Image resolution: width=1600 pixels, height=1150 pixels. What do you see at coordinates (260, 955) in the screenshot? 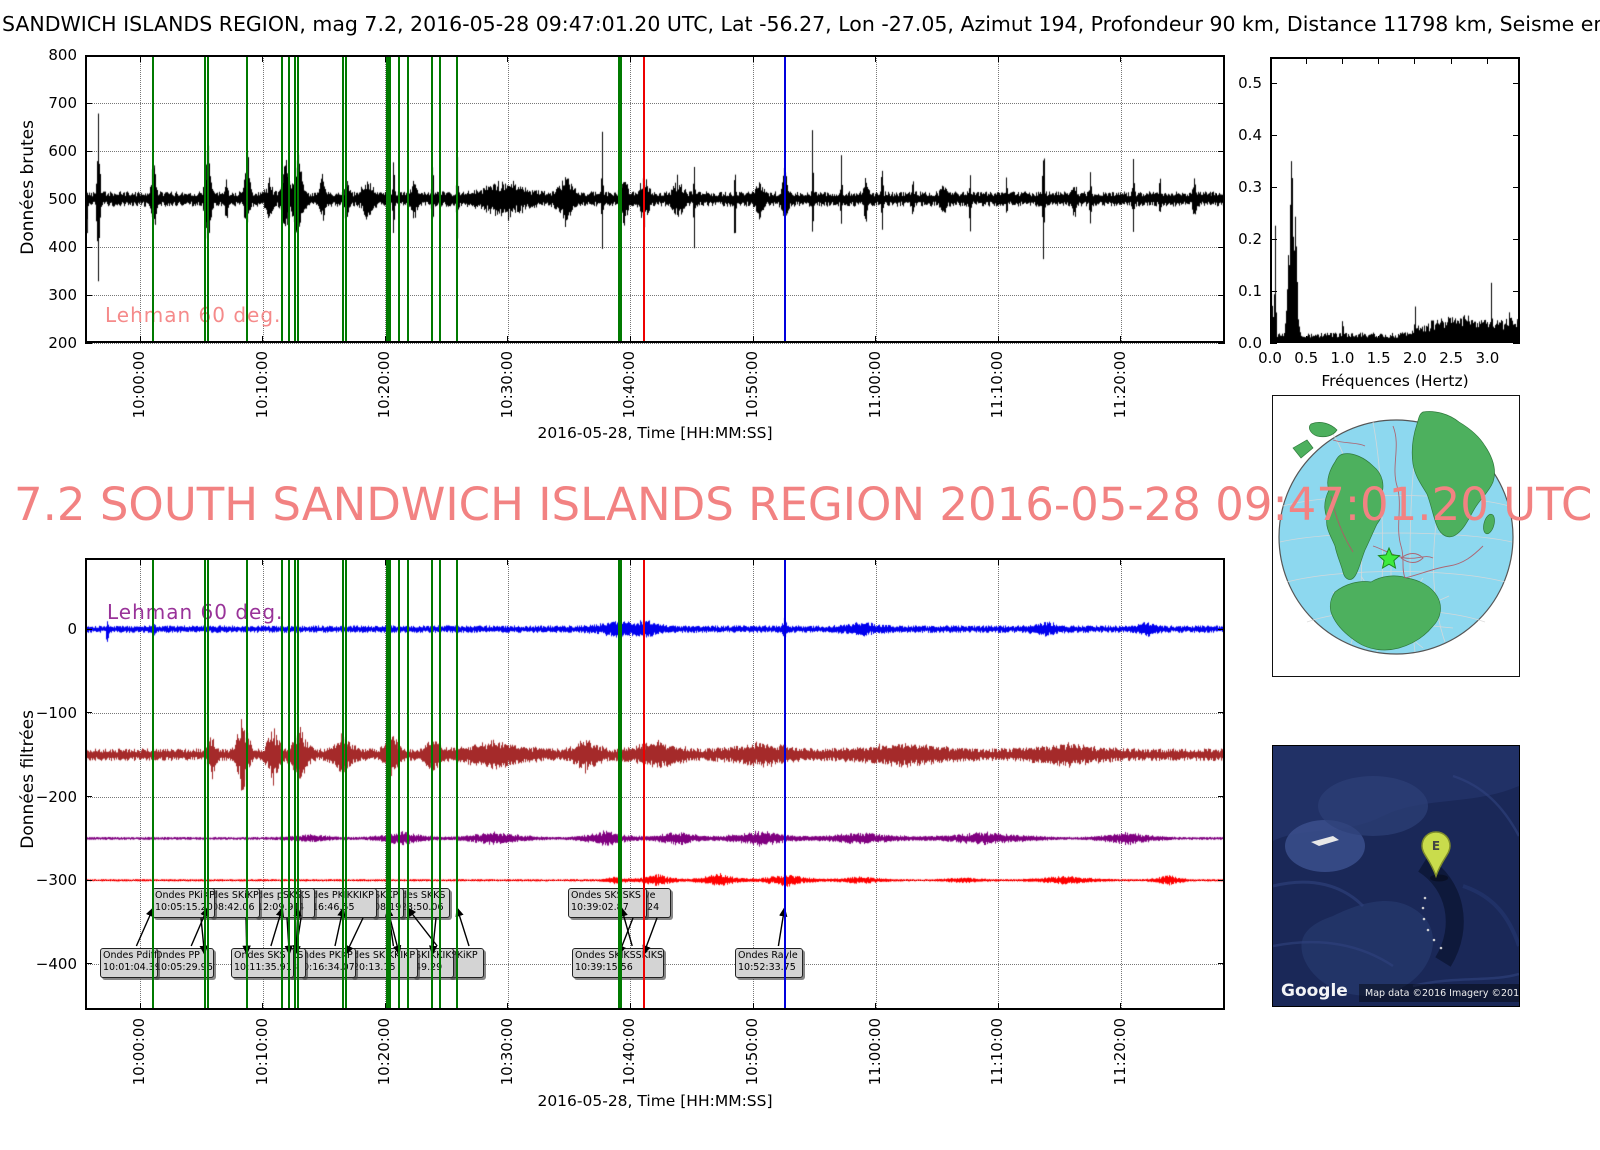
I see `phase-label-text: Ondes SKS` at bounding box center [260, 955].